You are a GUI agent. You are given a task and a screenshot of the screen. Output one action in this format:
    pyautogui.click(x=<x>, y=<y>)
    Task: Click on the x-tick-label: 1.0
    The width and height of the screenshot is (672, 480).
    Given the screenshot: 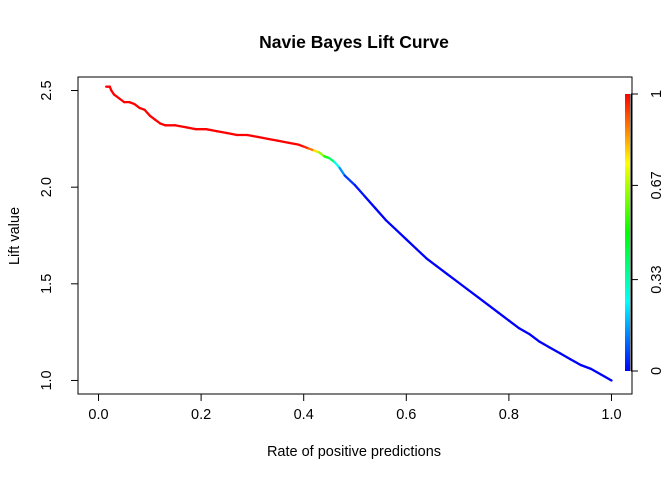 What is the action you would take?
    pyautogui.click(x=611, y=415)
    